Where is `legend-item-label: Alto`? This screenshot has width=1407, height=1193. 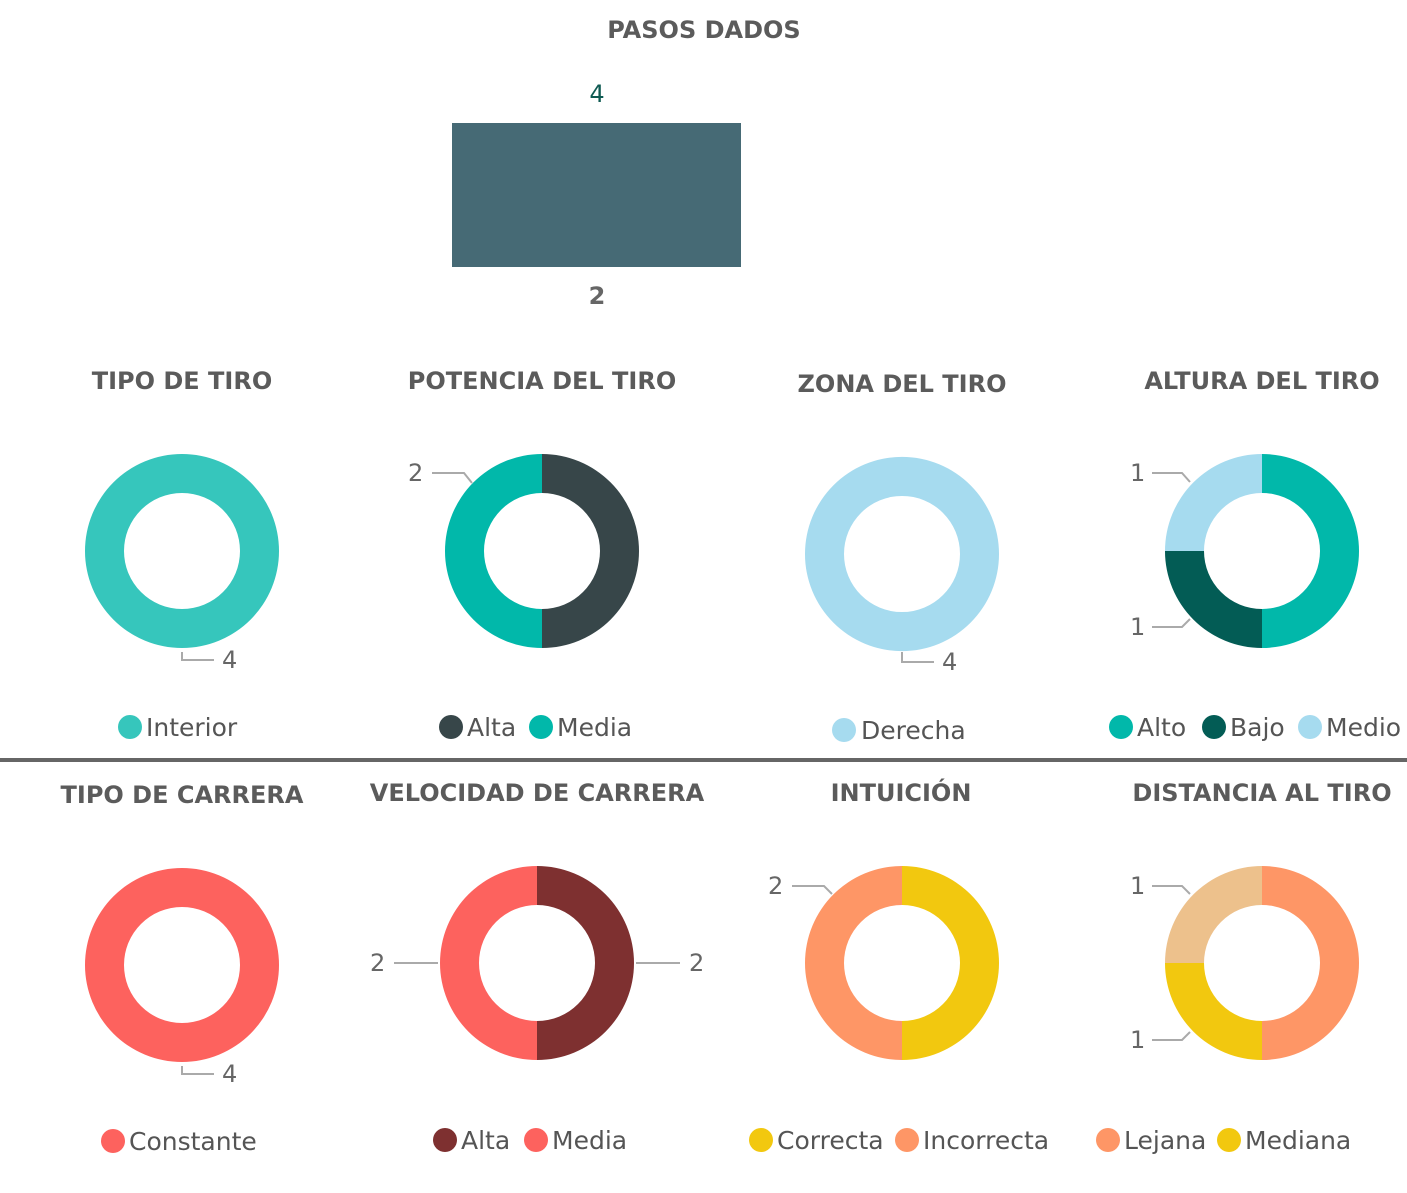 legend-item-label: Alto is located at coordinates (1161, 727).